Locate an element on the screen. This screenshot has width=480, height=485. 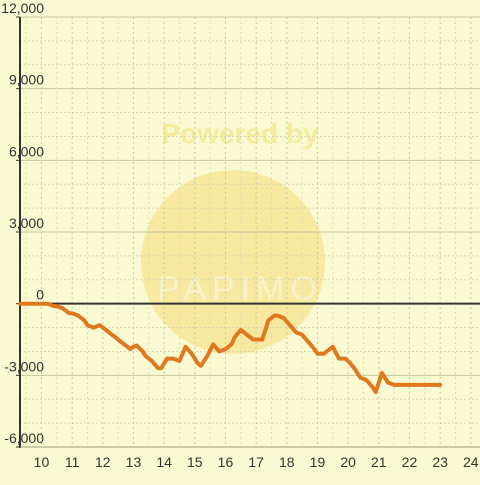
y-tick-label: 0 is located at coordinates (40, 295).